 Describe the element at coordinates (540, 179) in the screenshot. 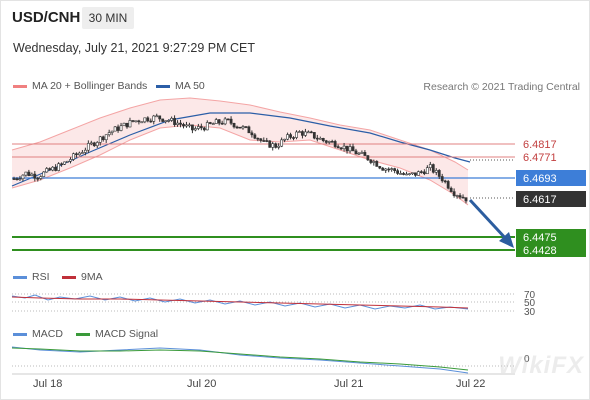

I see `pivot-label: 6.4693` at that location.